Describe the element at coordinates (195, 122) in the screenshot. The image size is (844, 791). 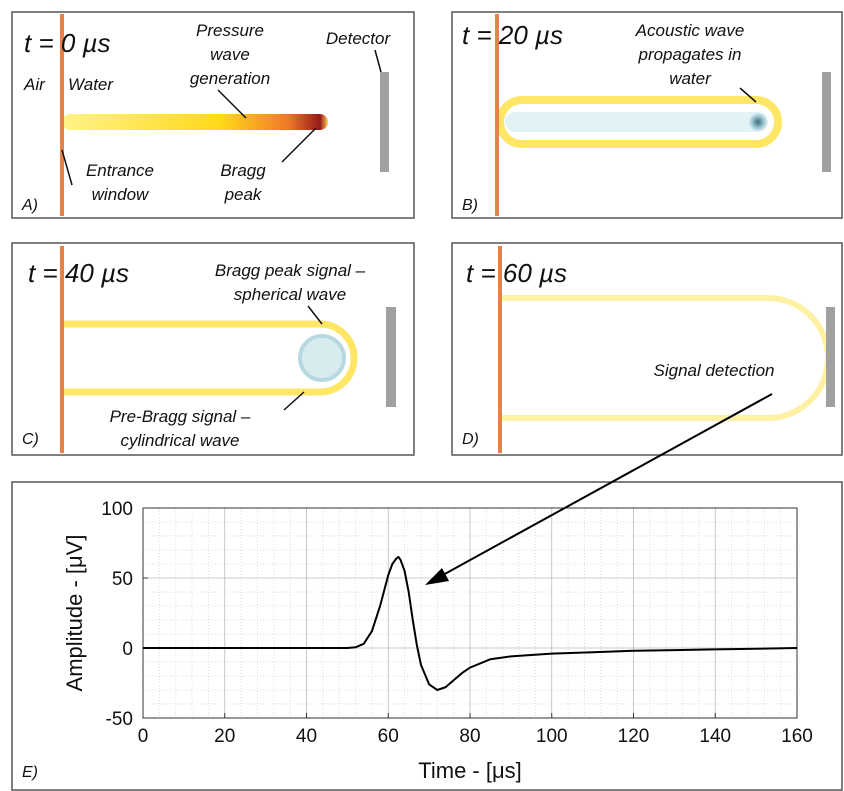
I see `proton-beam` at that location.